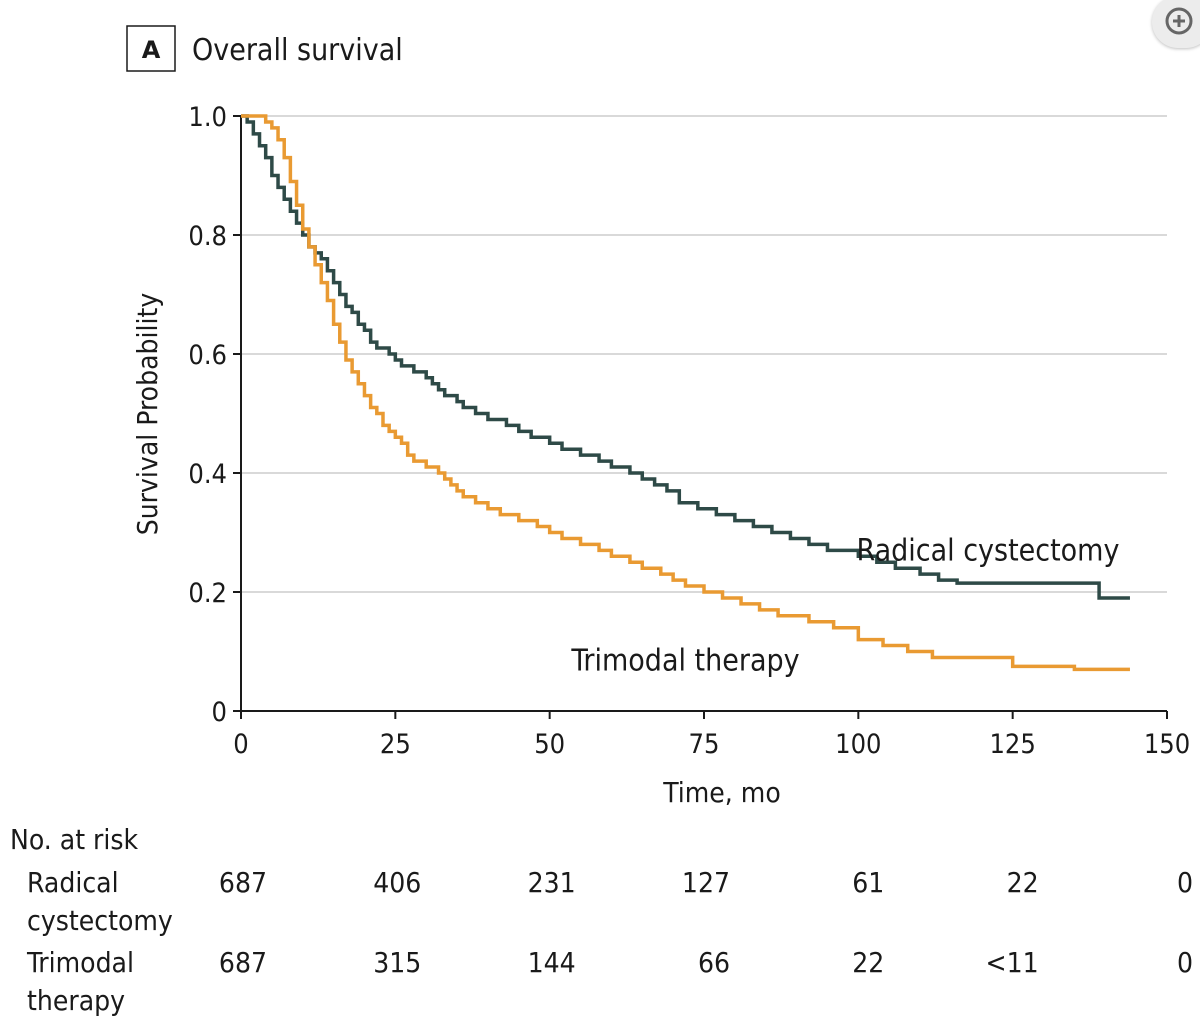  What do you see at coordinates (74, 839) in the screenshot?
I see `risk-table-title: No. at risk` at bounding box center [74, 839].